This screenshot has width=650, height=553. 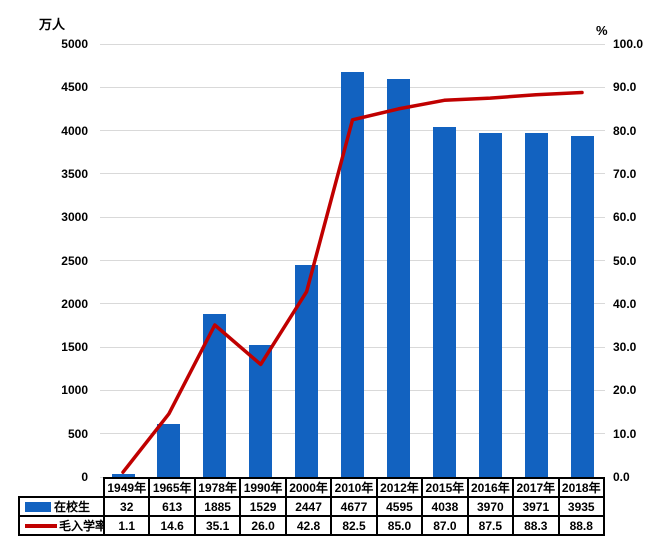 What do you see at coordinates (308, 506) in the screenshot?
I see `table-value-cell: 2447` at bounding box center [308, 506].